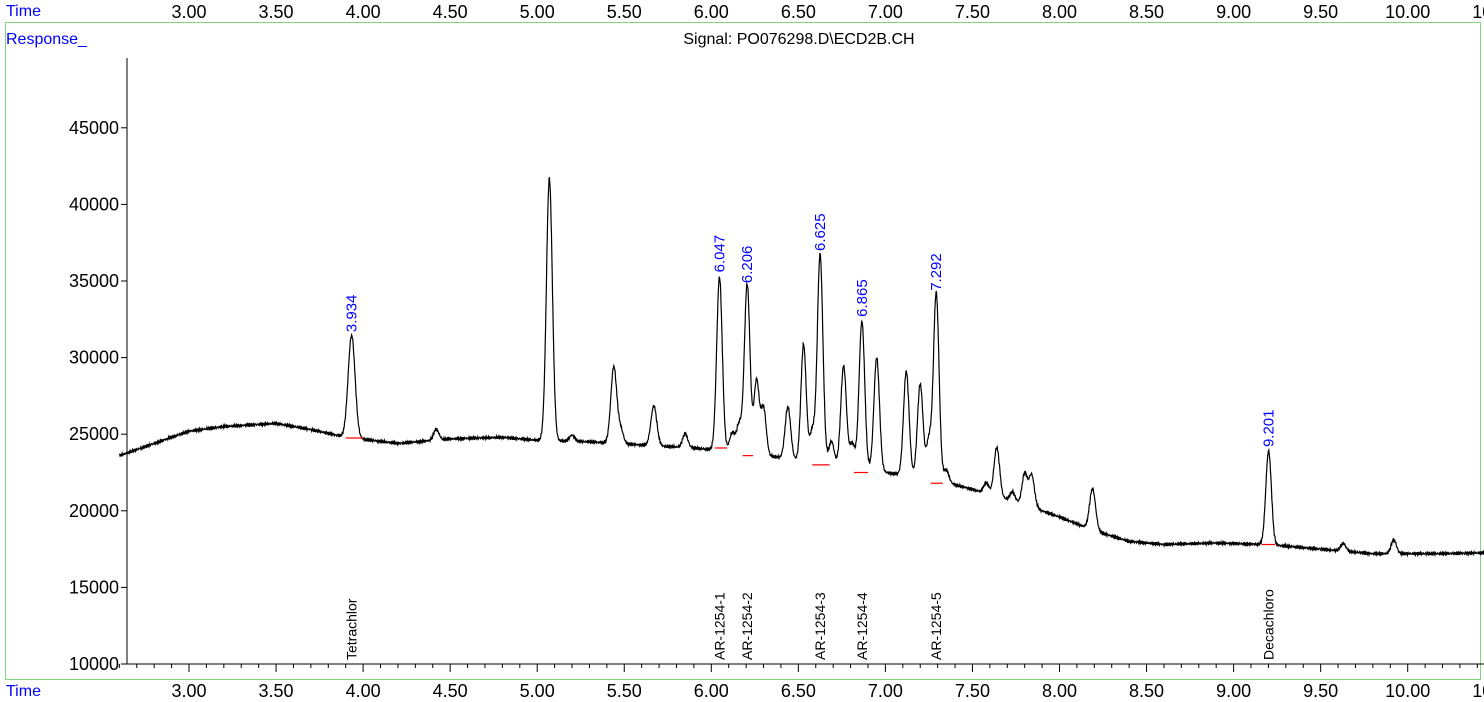 Image resolution: width=1484 pixels, height=702 pixels. What do you see at coordinates (276, 691) in the screenshot?
I see `x-tick-label-bottom: 3.50` at bounding box center [276, 691].